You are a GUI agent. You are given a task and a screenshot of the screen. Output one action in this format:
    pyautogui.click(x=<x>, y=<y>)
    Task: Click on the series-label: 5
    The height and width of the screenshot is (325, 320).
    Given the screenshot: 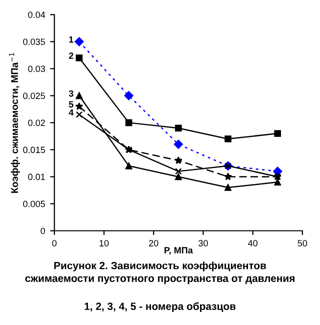 What is the action you would take?
    pyautogui.click(x=71, y=104)
    